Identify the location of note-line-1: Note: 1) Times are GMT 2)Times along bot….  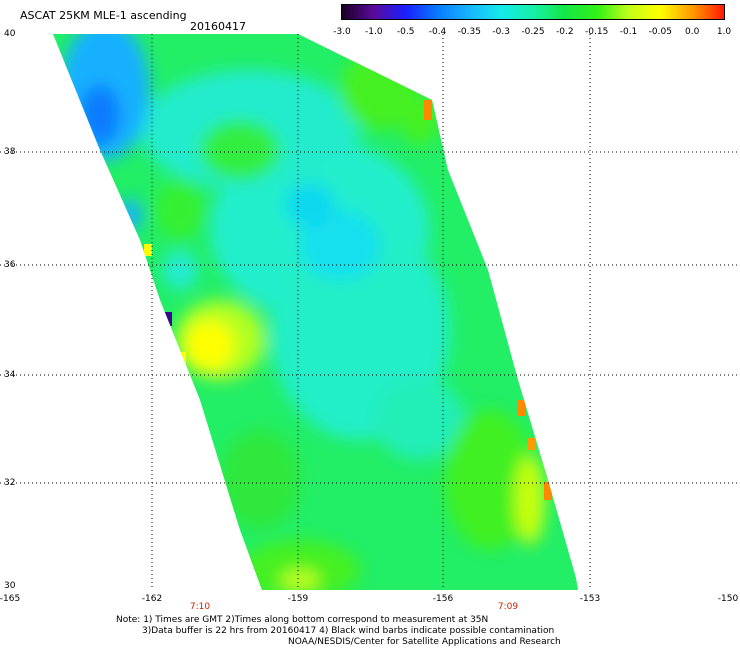
(302, 620).